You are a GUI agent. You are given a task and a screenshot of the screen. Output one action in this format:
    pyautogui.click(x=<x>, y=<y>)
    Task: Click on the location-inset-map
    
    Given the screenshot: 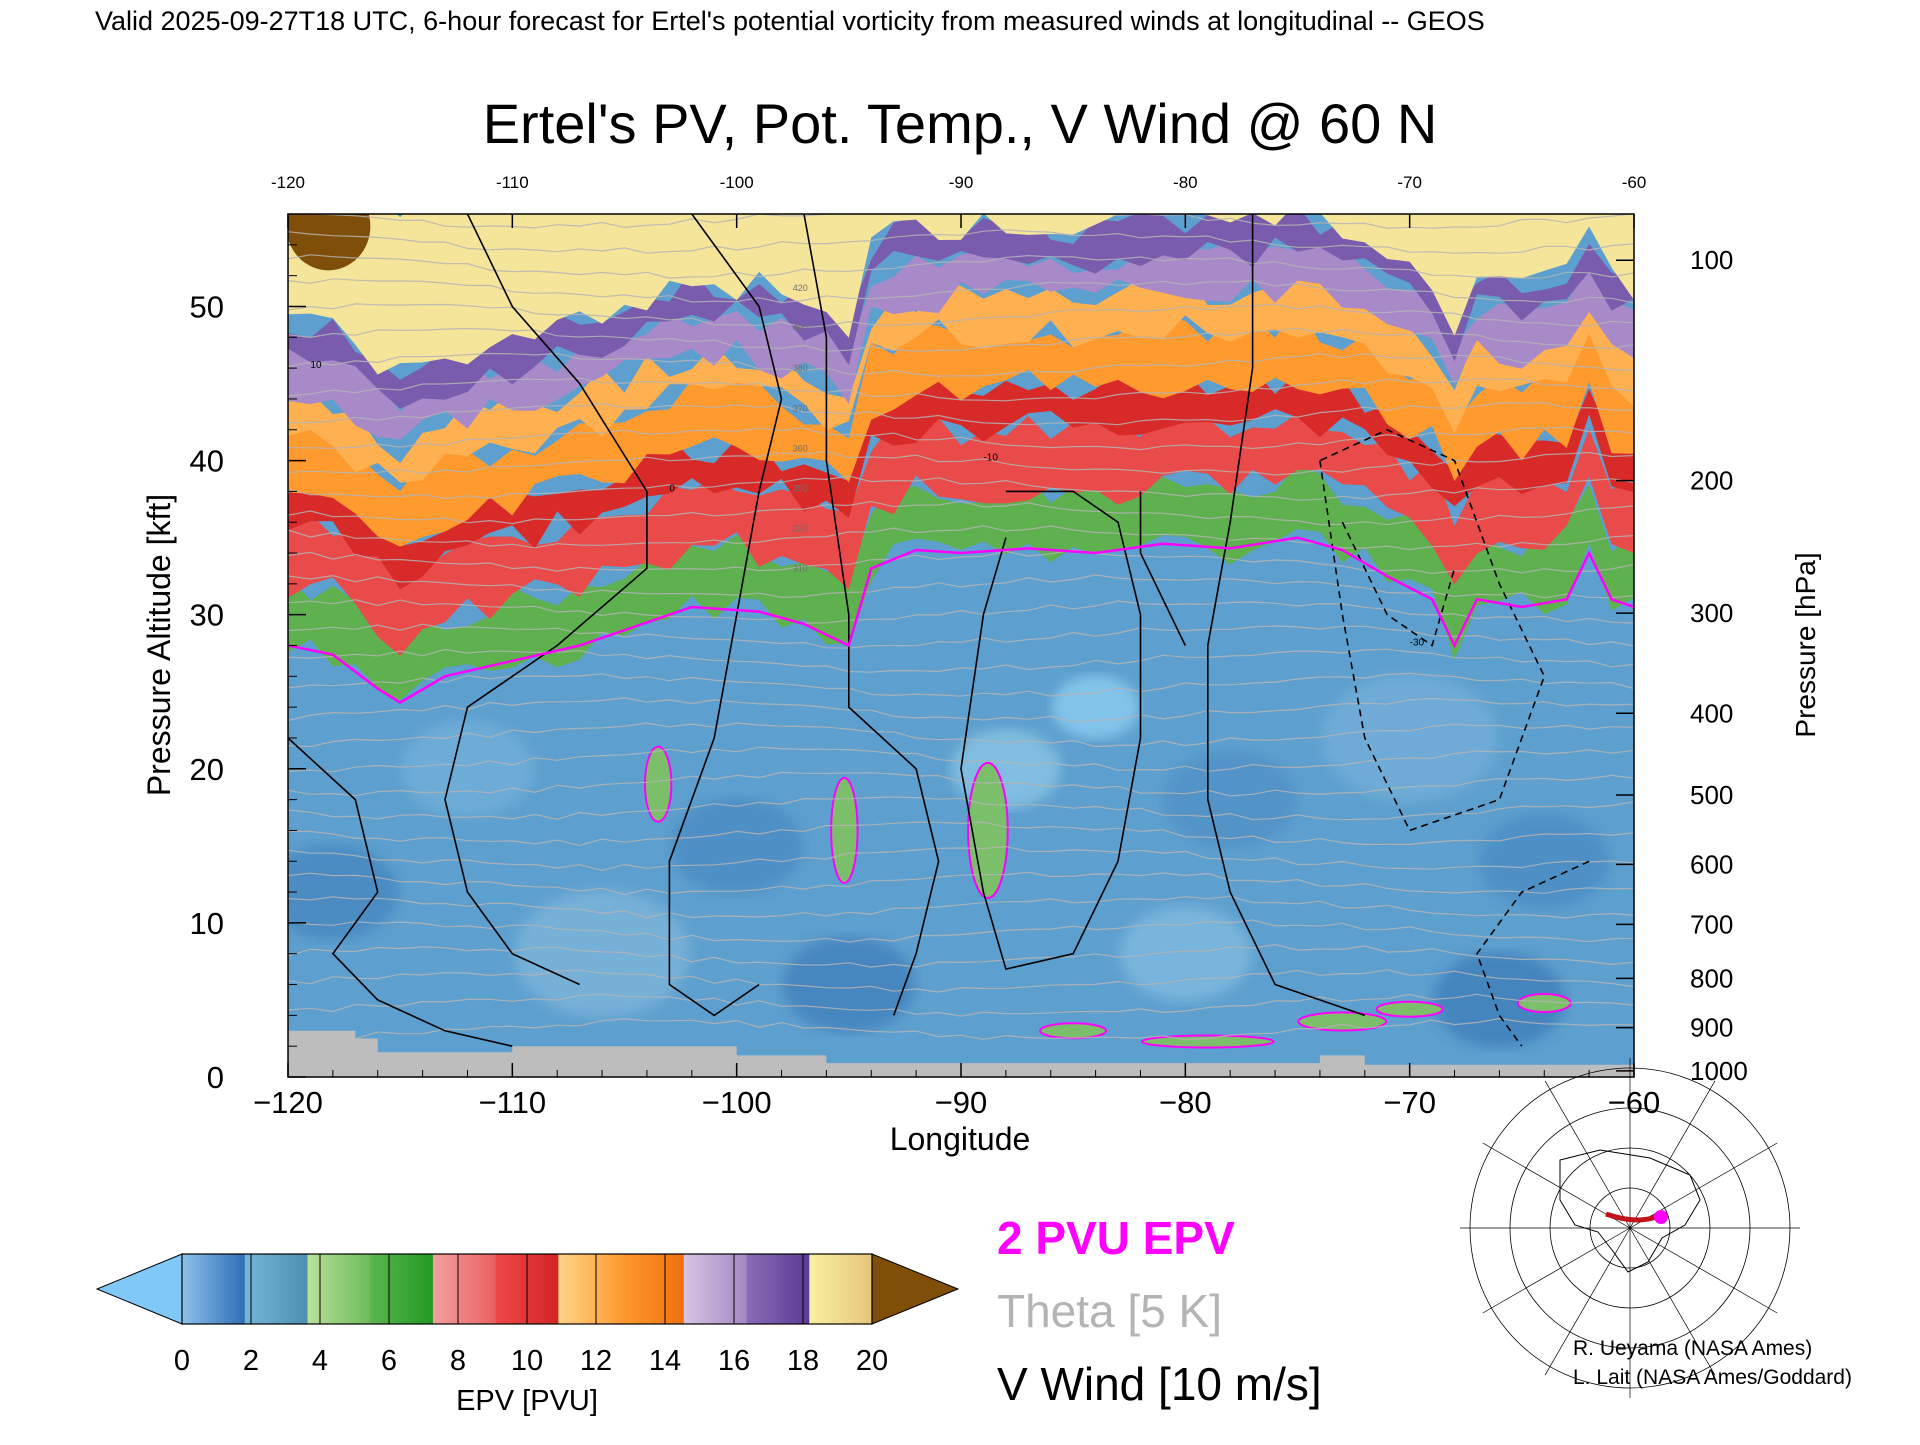 What is the action you would take?
    pyautogui.click(x=1630, y=1228)
    